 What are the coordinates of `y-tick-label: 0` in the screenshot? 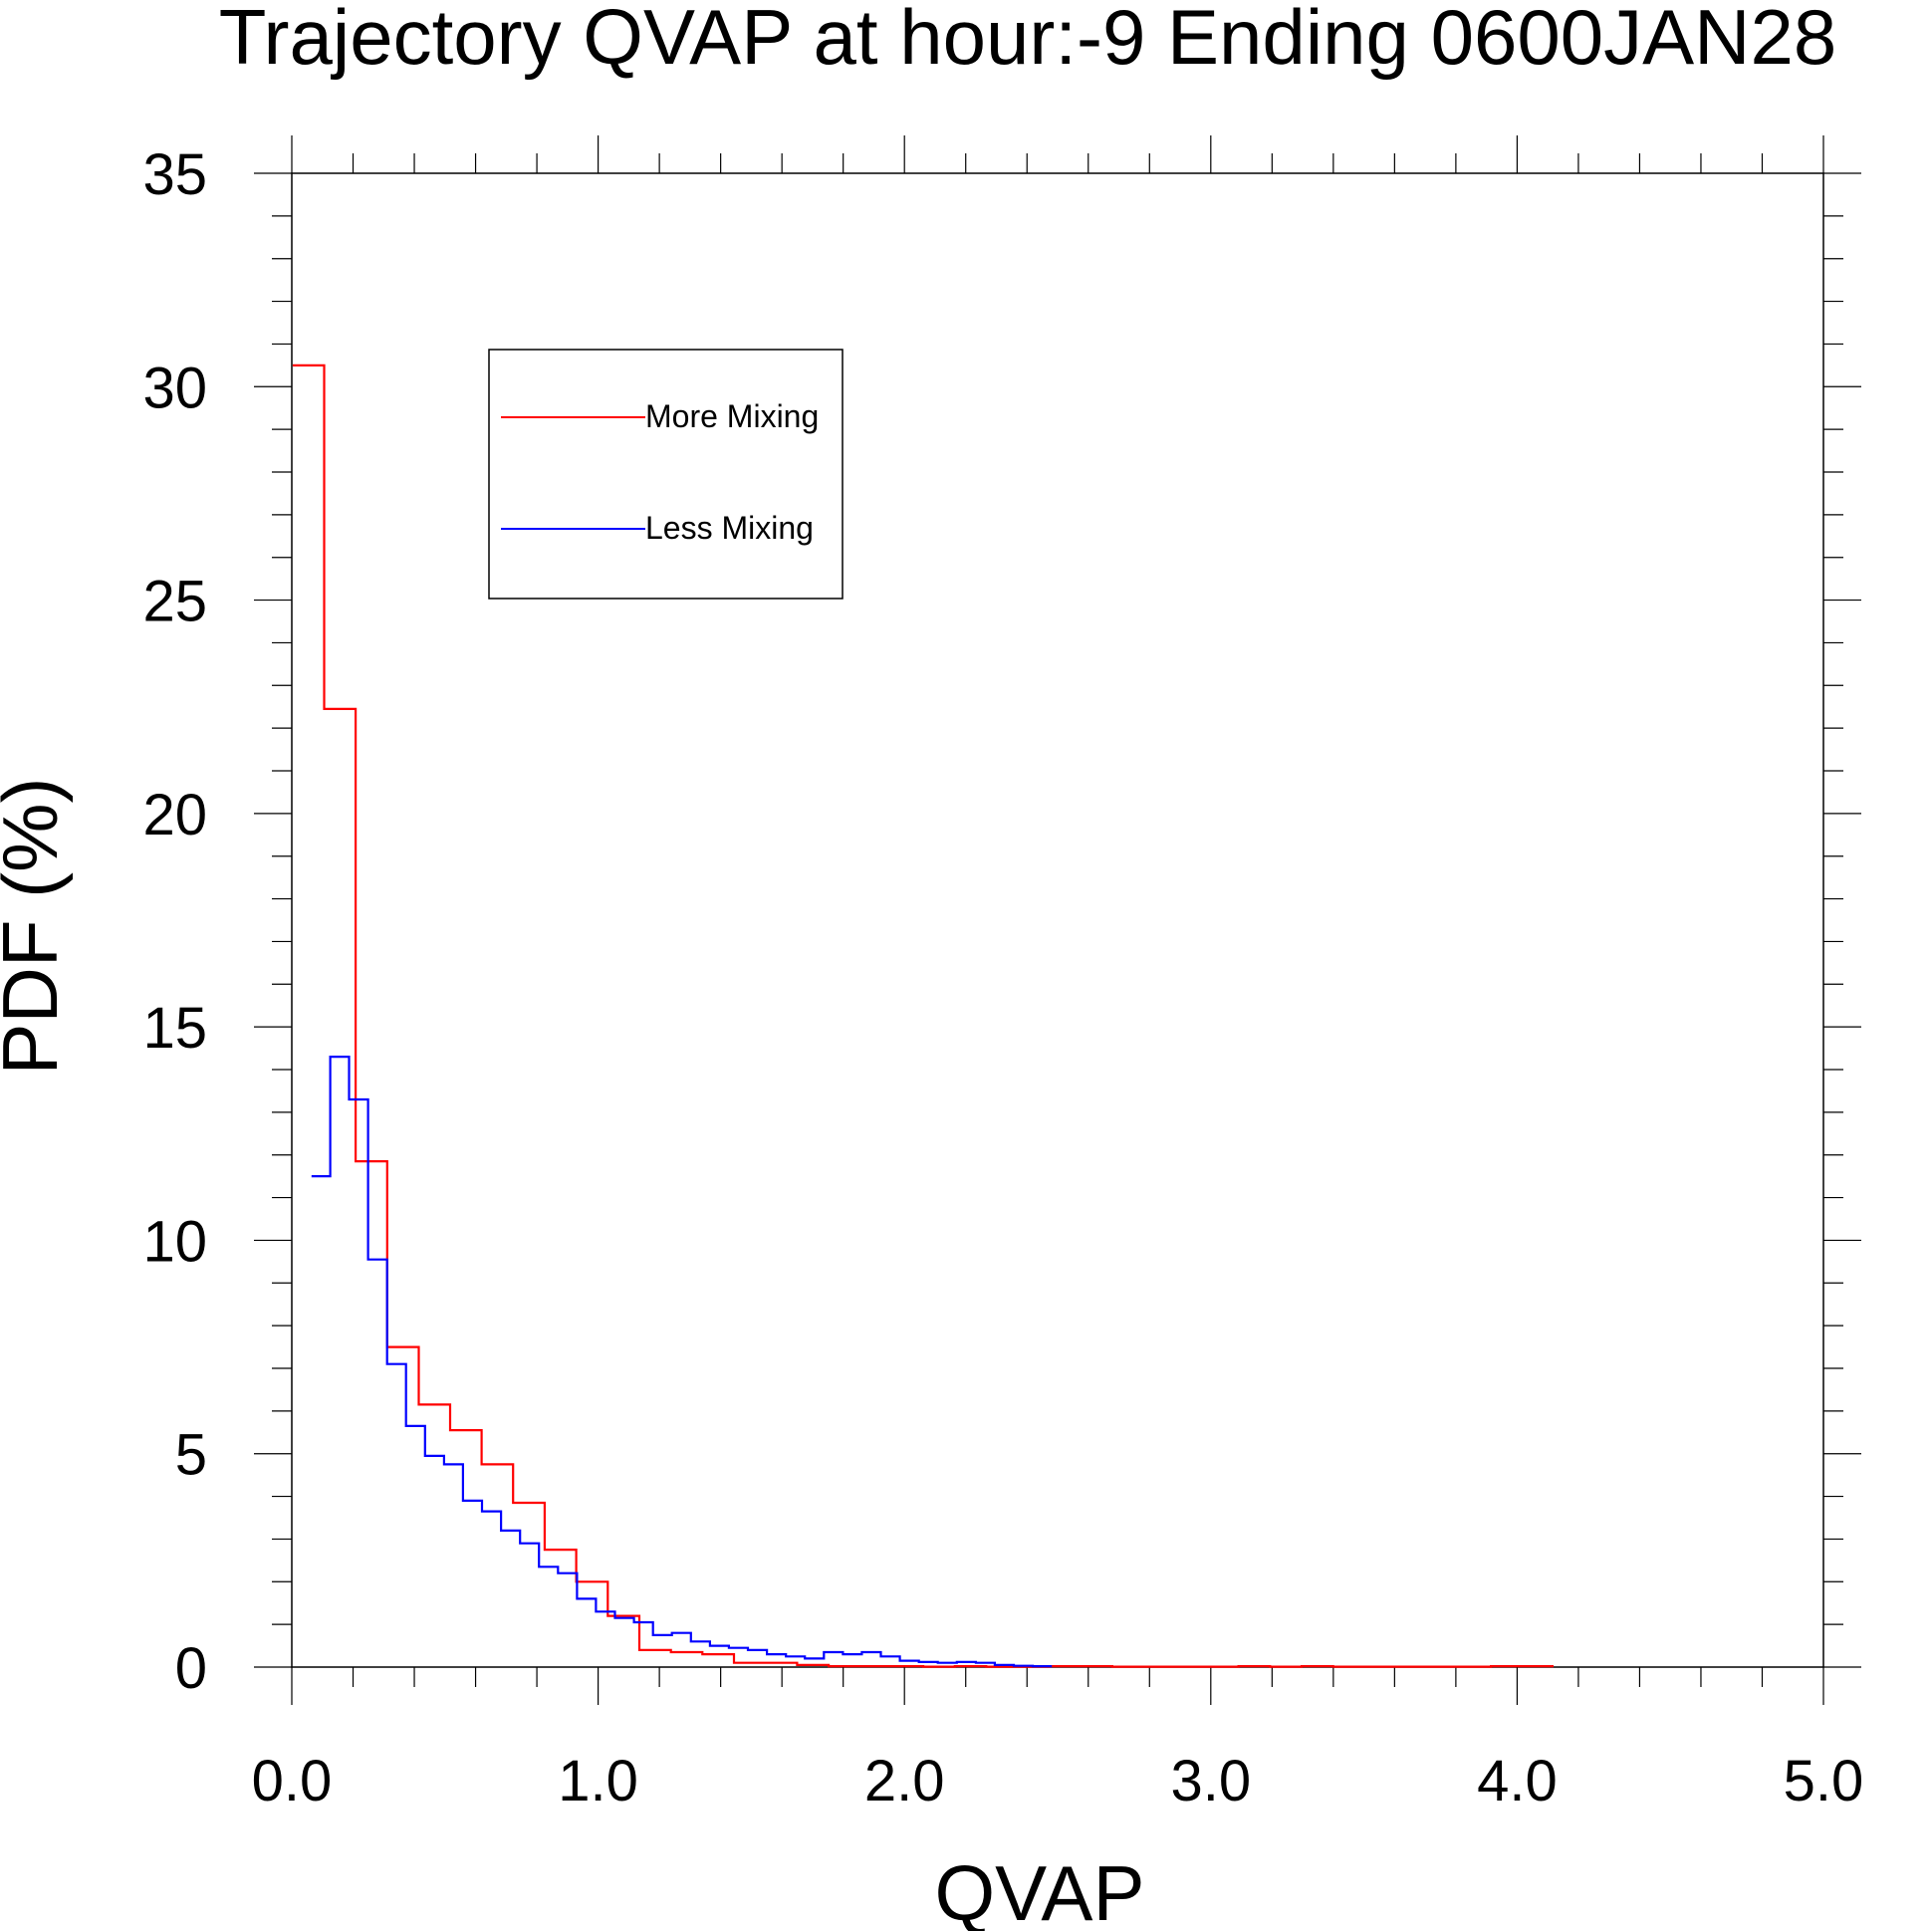 It's located at (191, 1669).